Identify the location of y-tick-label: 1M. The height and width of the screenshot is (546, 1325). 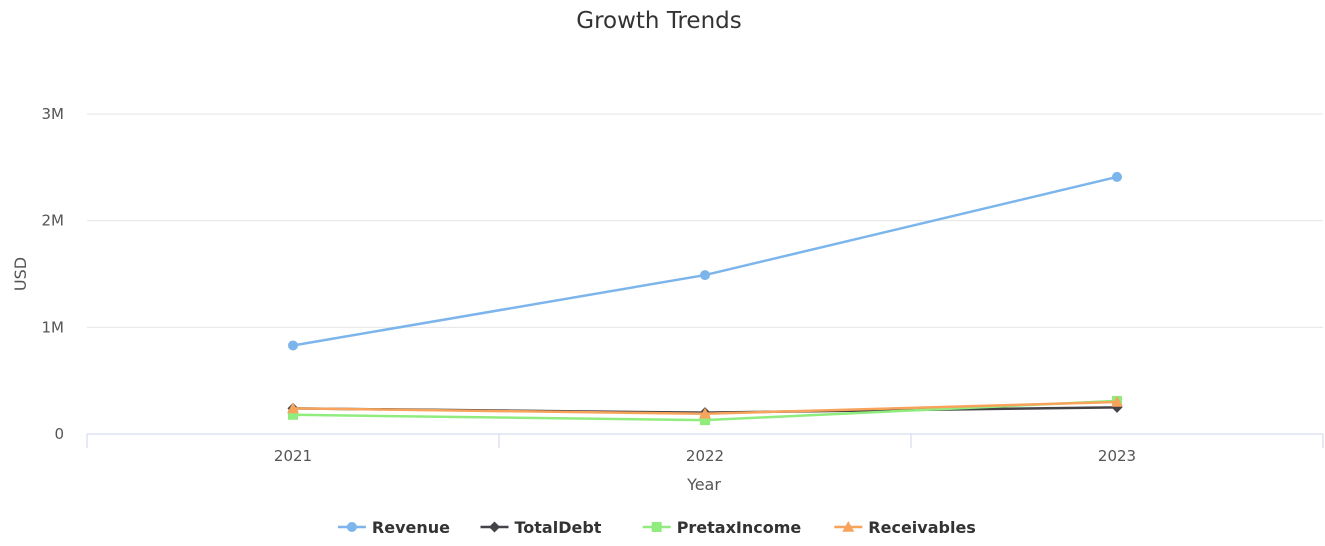
(53, 327).